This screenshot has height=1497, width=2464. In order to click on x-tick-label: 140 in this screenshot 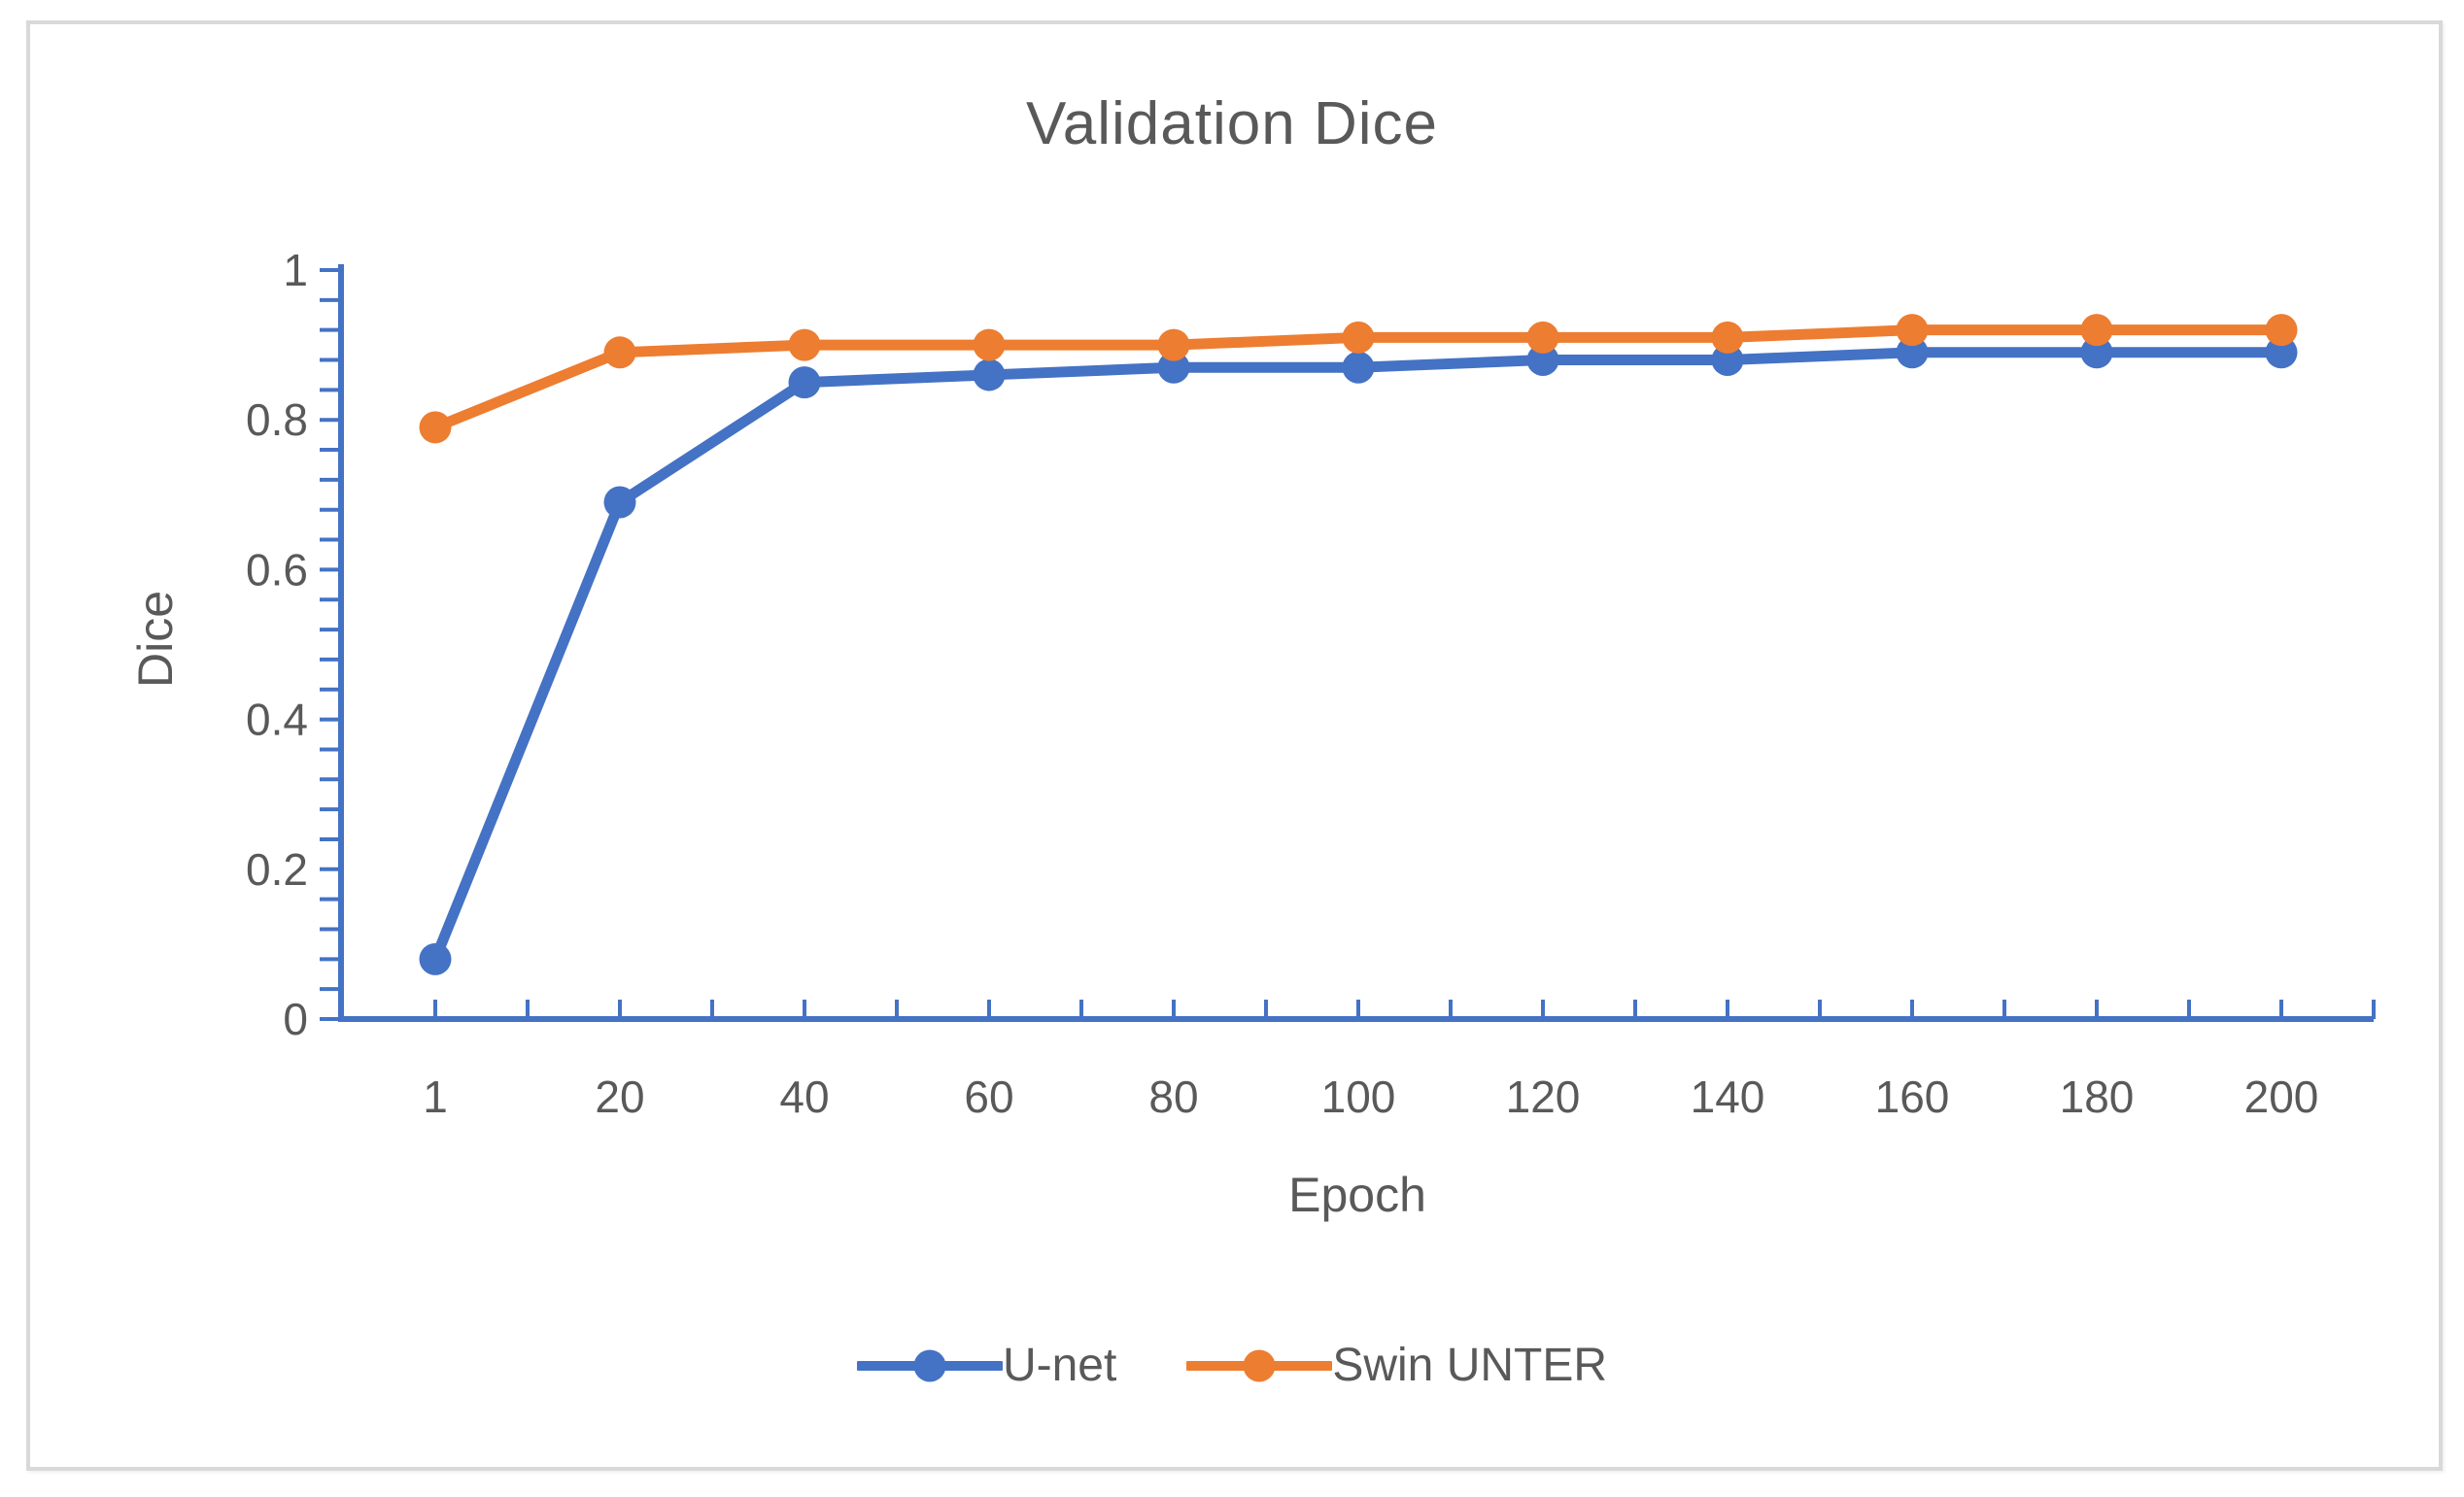, I will do `click(1728, 1097)`.